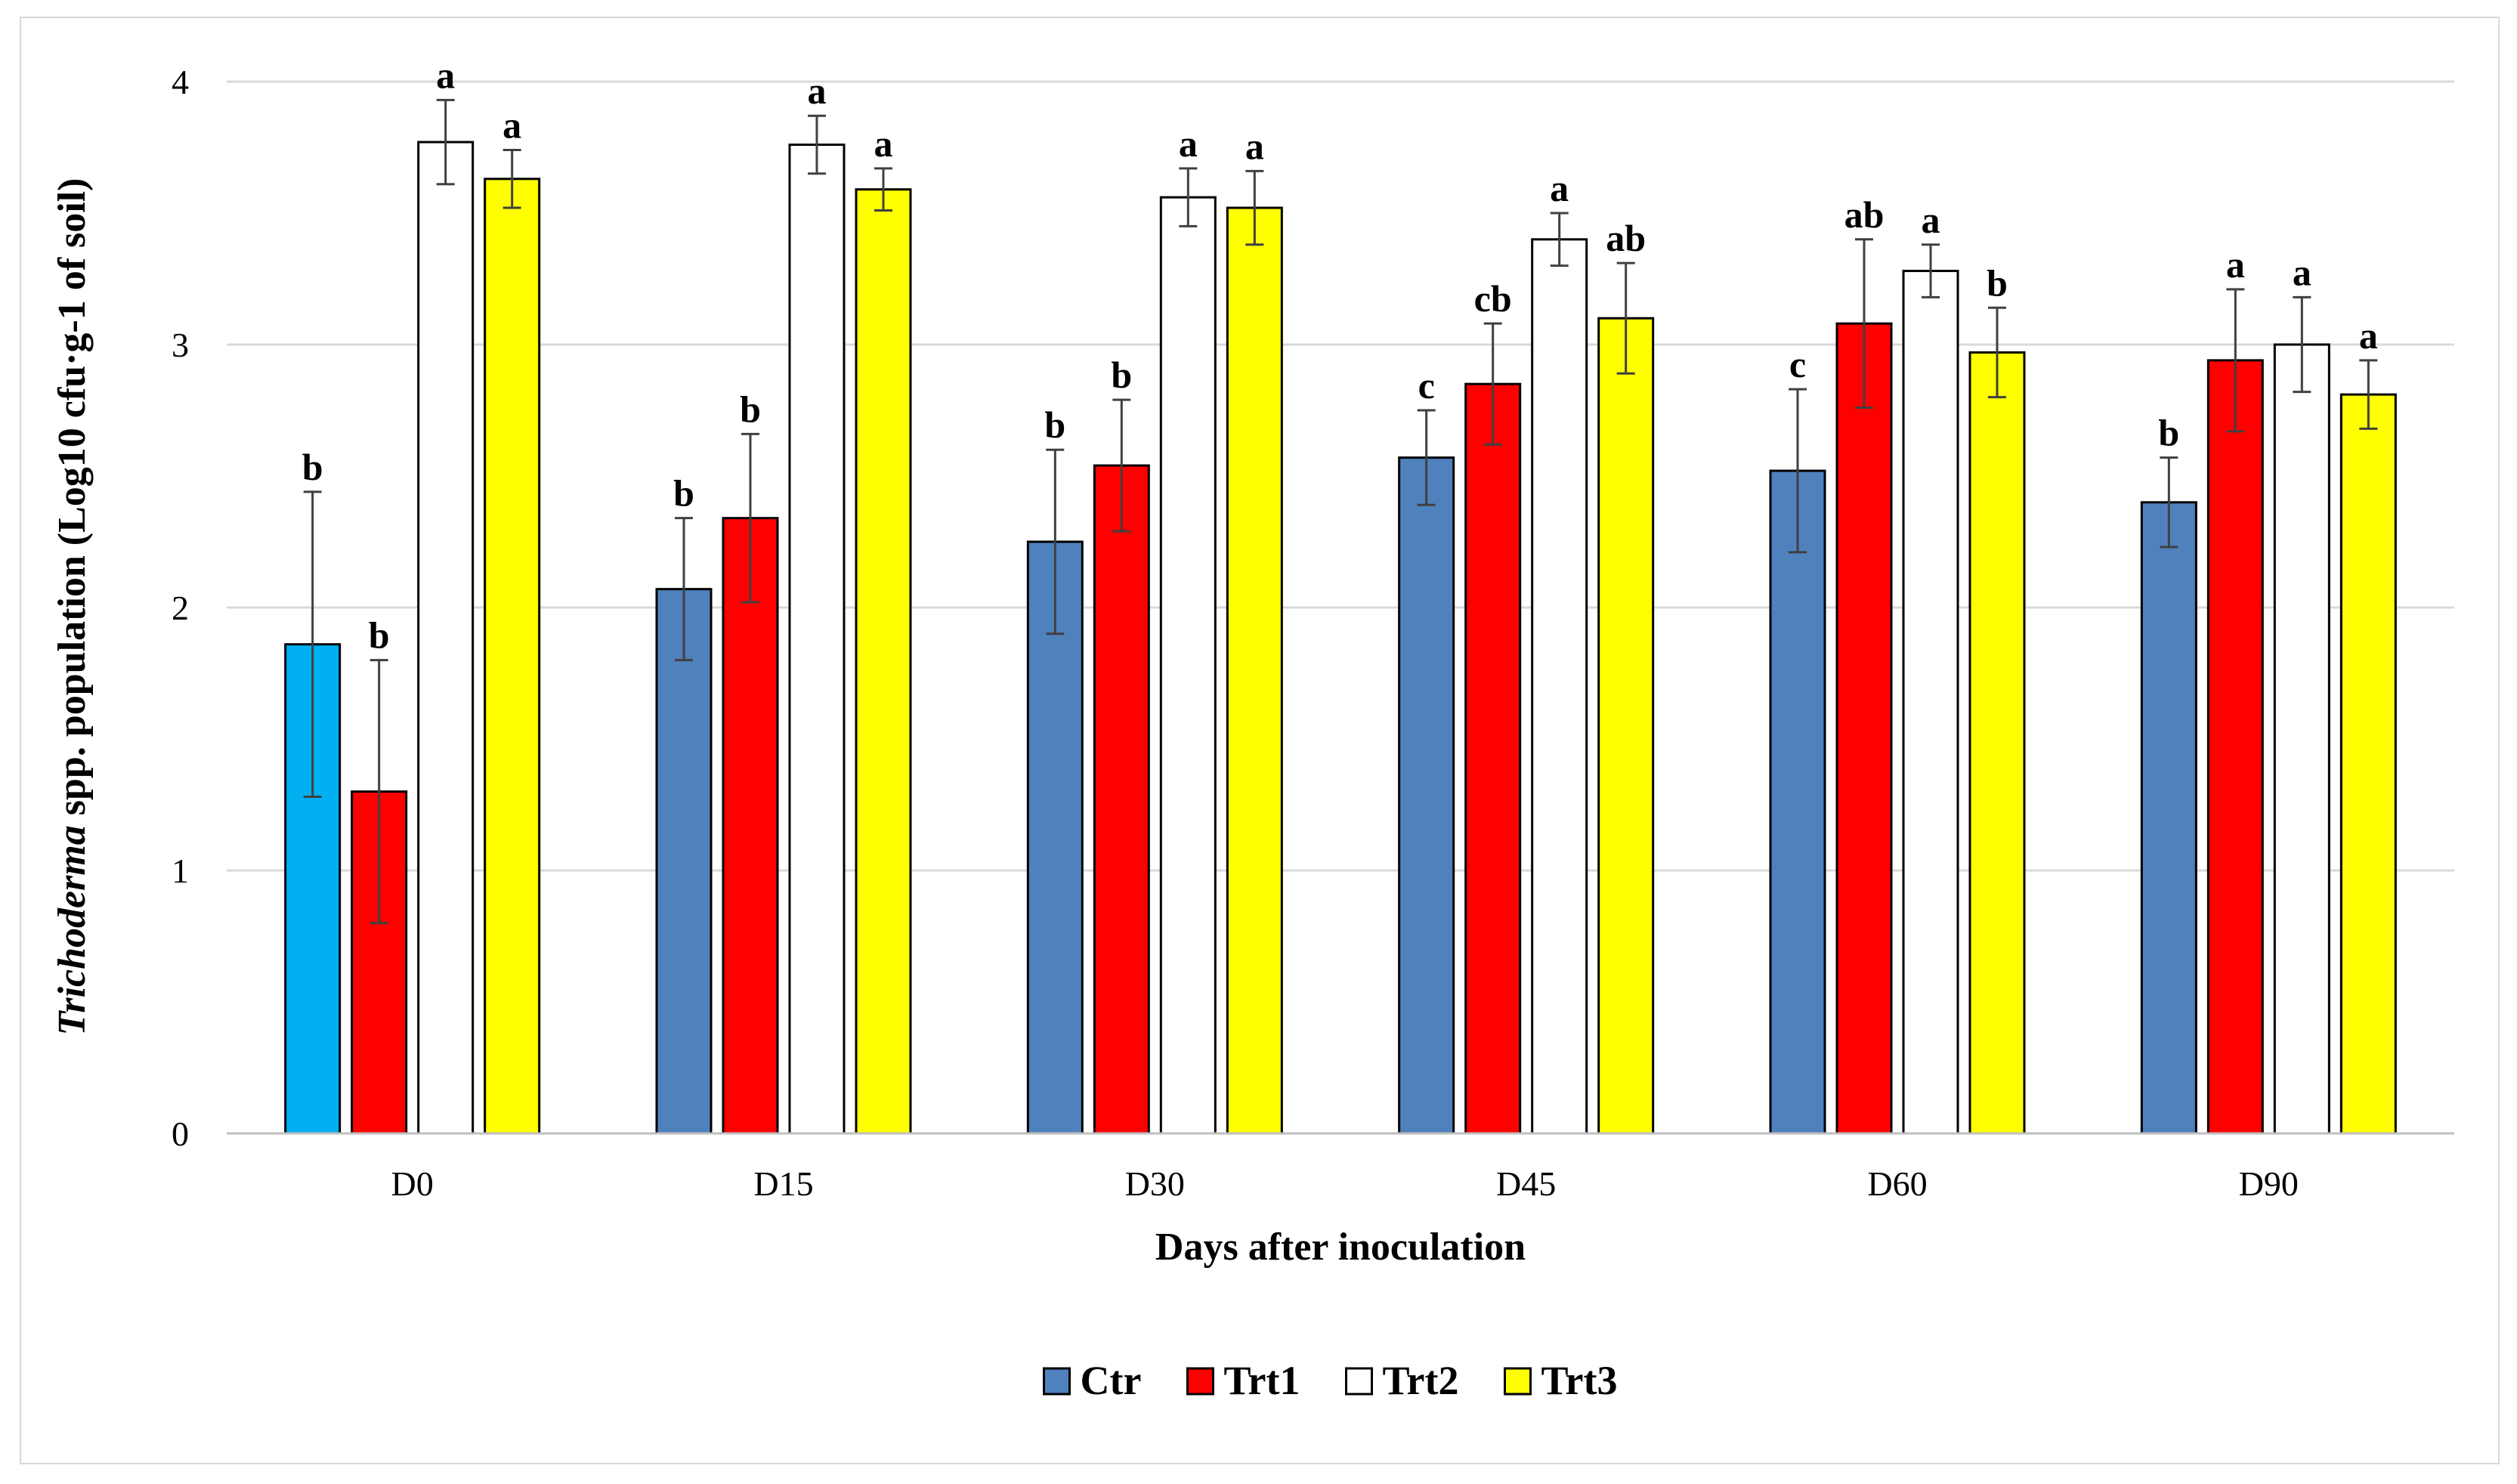 The image size is (2517, 1484). Describe the element at coordinates (783, 1183) in the screenshot. I see `x-tick-label-d15: D15` at that location.